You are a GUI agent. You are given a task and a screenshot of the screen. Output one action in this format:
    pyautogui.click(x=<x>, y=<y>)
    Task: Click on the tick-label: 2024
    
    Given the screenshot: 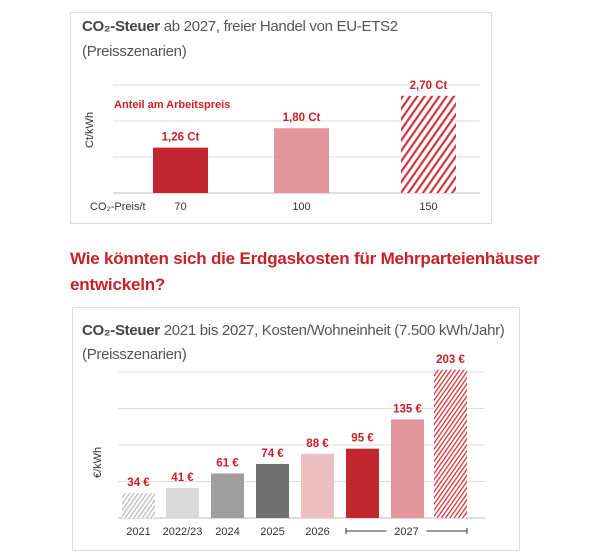 What is the action you would take?
    pyautogui.click(x=227, y=532)
    